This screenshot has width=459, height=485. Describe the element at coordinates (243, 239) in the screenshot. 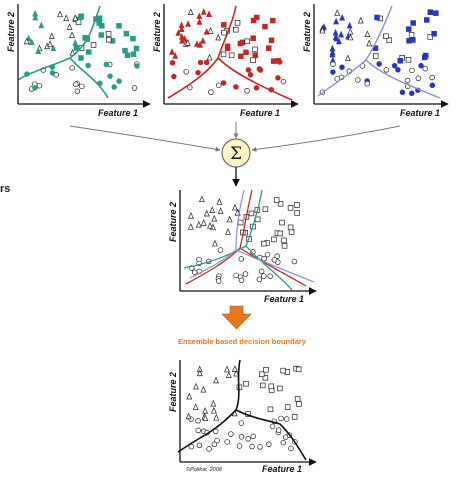

I see `scatter-points-combined` at that location.